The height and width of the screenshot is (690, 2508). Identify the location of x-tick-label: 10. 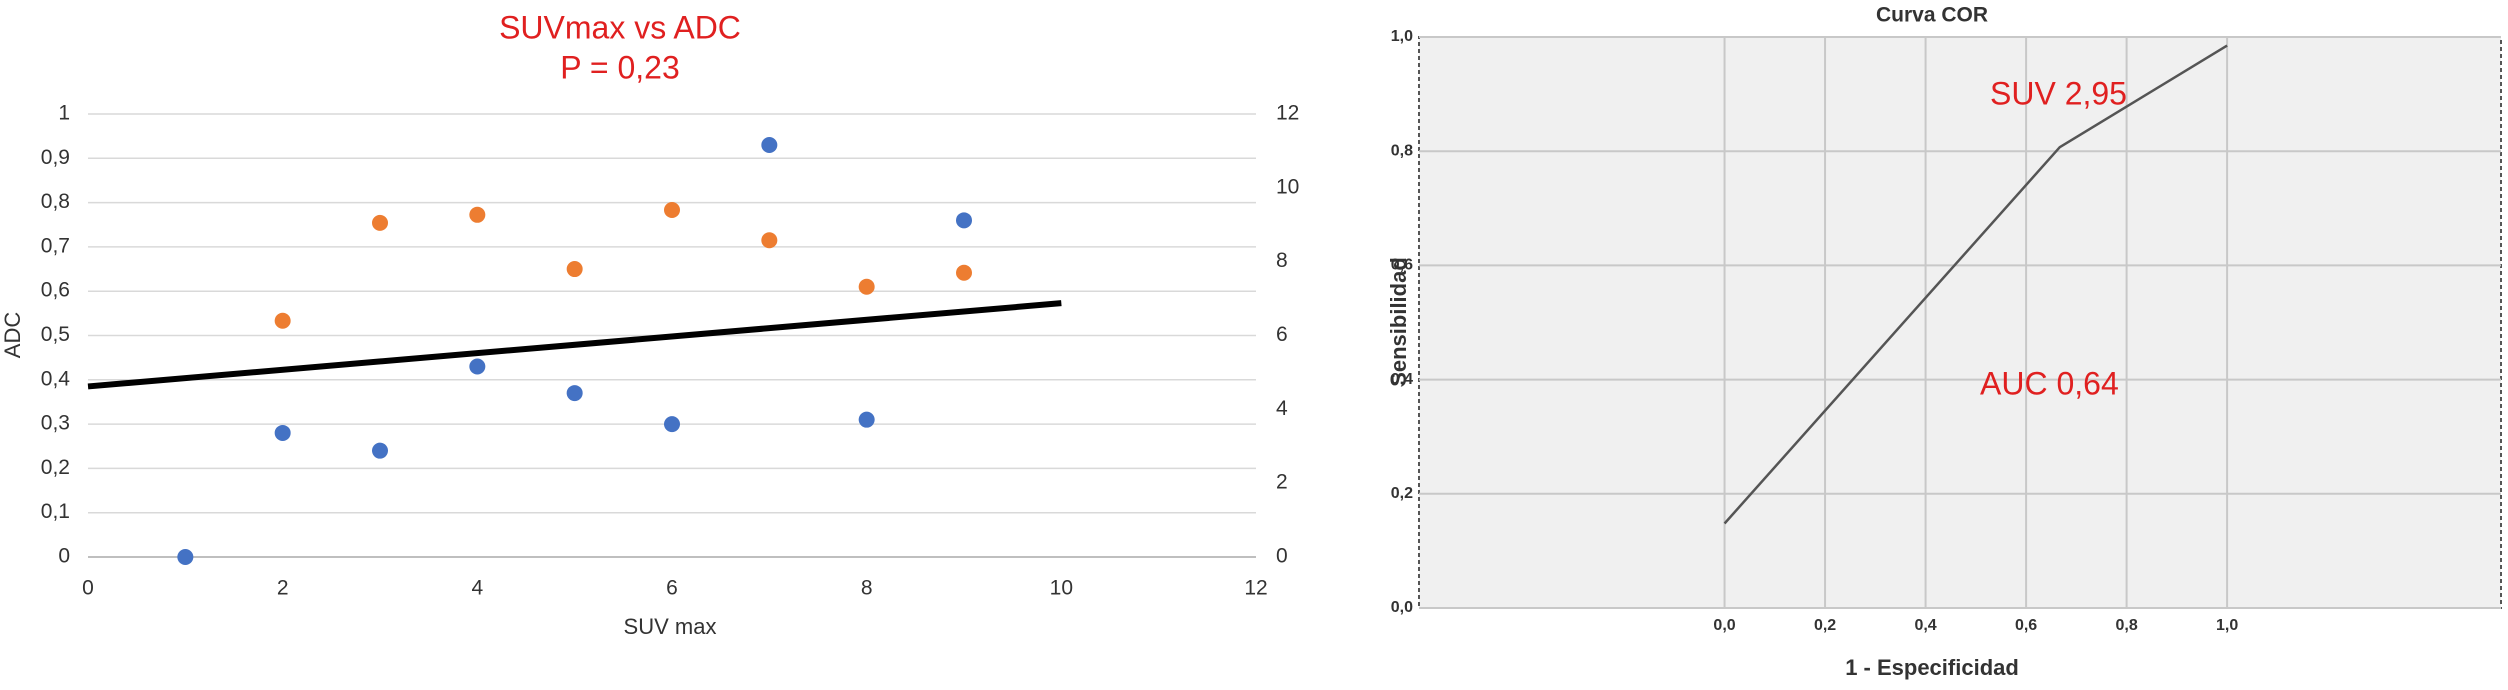
(1061, 588).